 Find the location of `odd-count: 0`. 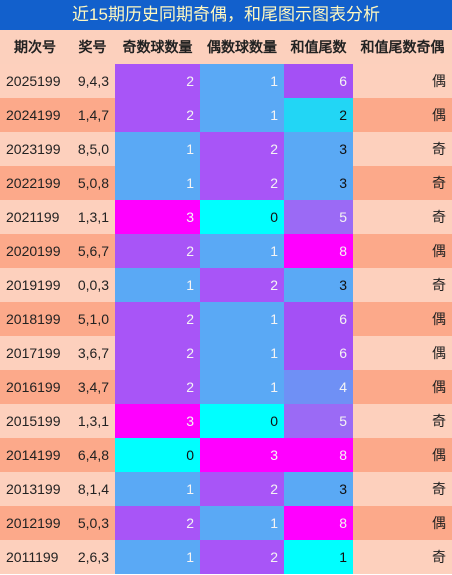

odd-count: 0 is located at coordinates (157, 455).